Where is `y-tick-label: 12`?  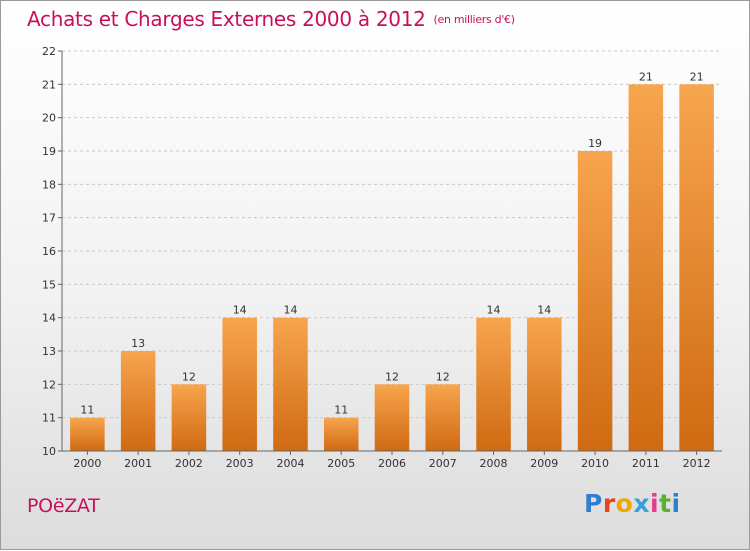 y-tick-label: 12 is located at coordinates (49, 384).